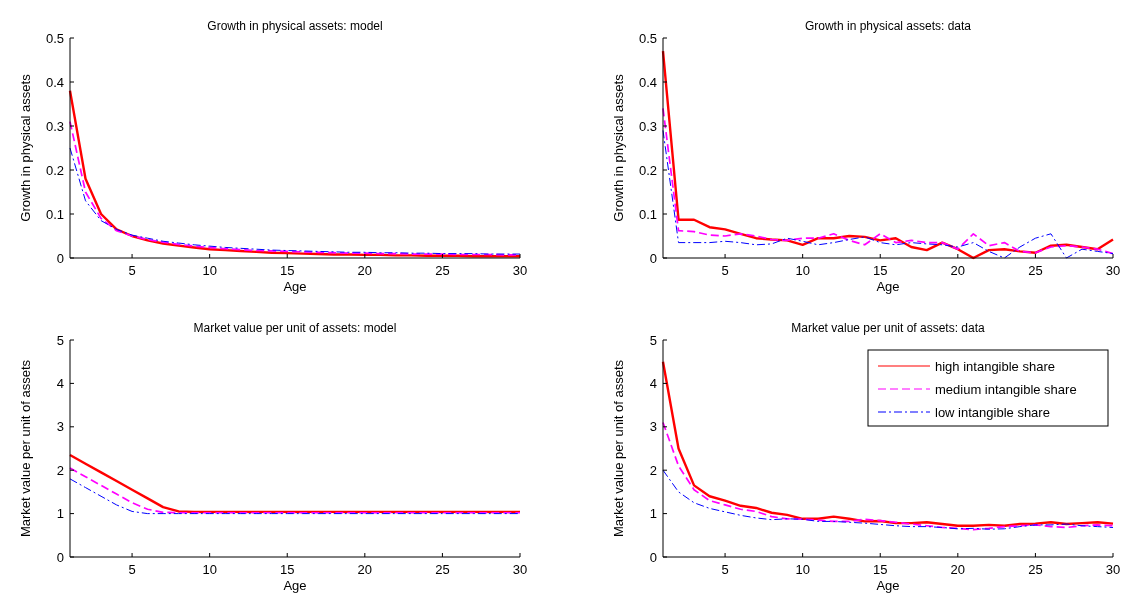 Image resolution: width=1134 pixels, height=609 pixels. What do you see at coordinates (1006, 389) in the screenshot?
I see `legend-label: medium intangible share` at bounding box center [1006, 389].